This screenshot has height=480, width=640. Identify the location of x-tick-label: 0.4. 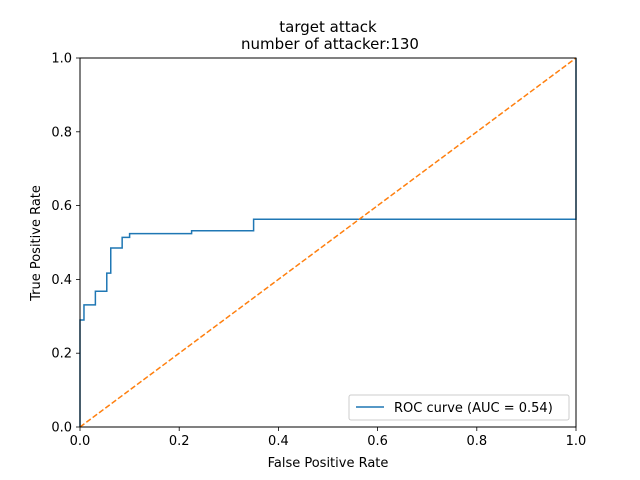
(278, 441).